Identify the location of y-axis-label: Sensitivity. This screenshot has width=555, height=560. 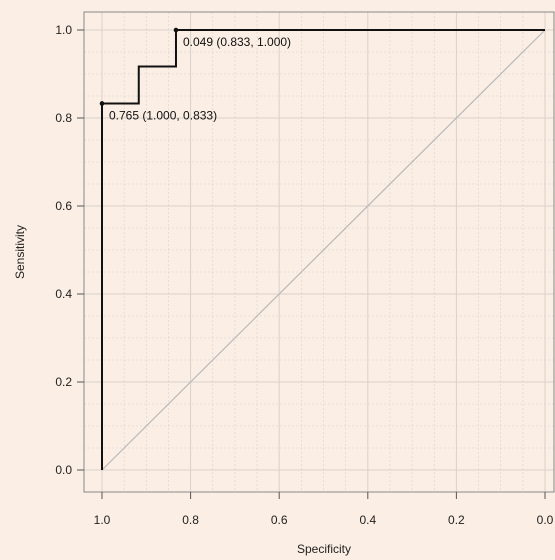
(20, 252).